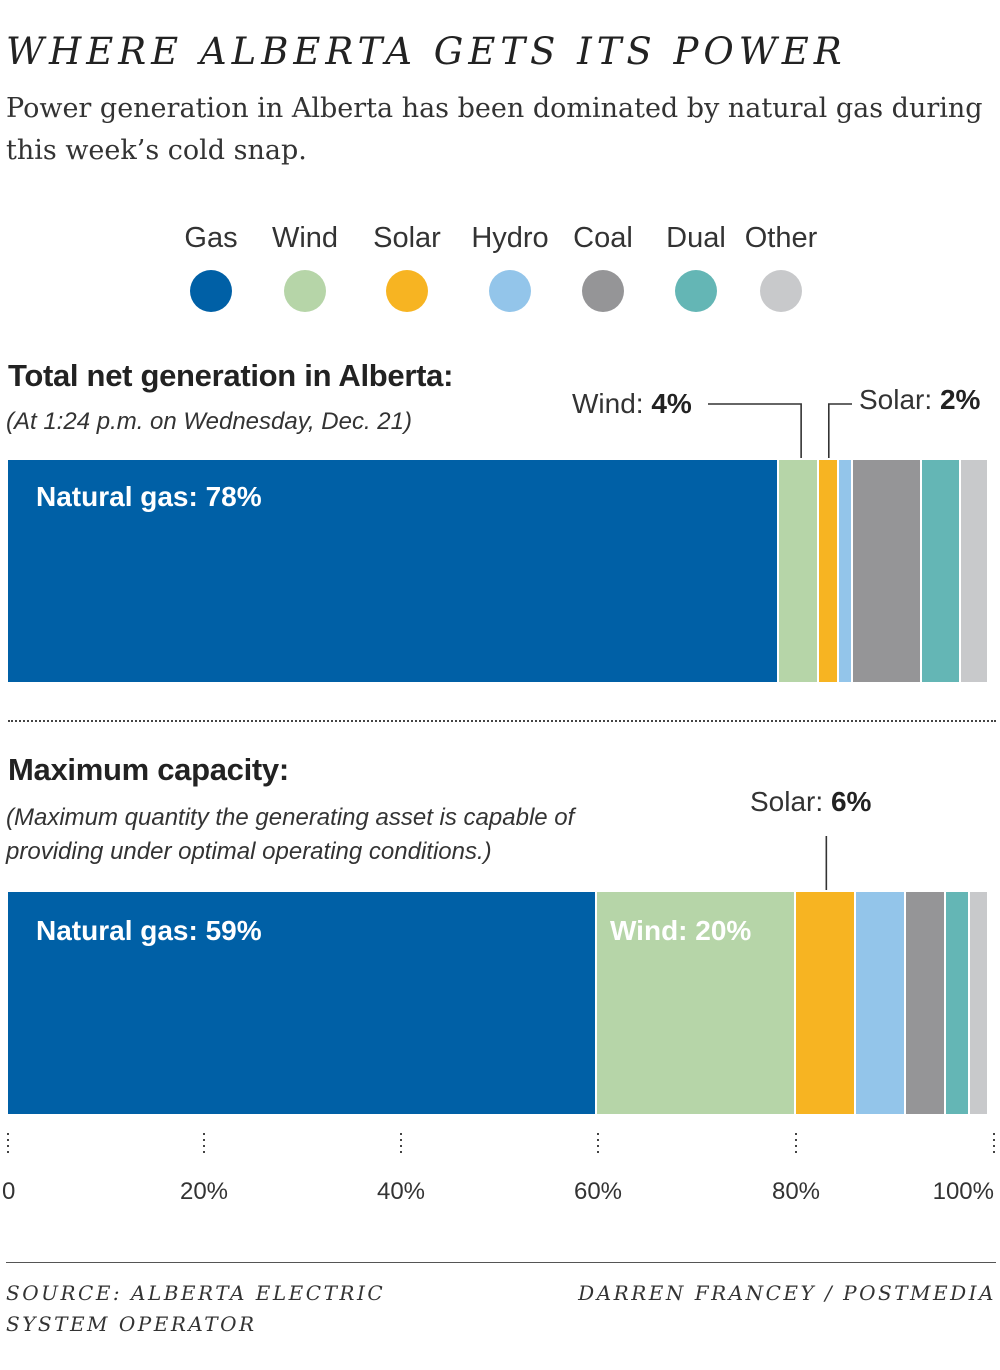  I want to click on legend-label: Gas, so click(211, 238).